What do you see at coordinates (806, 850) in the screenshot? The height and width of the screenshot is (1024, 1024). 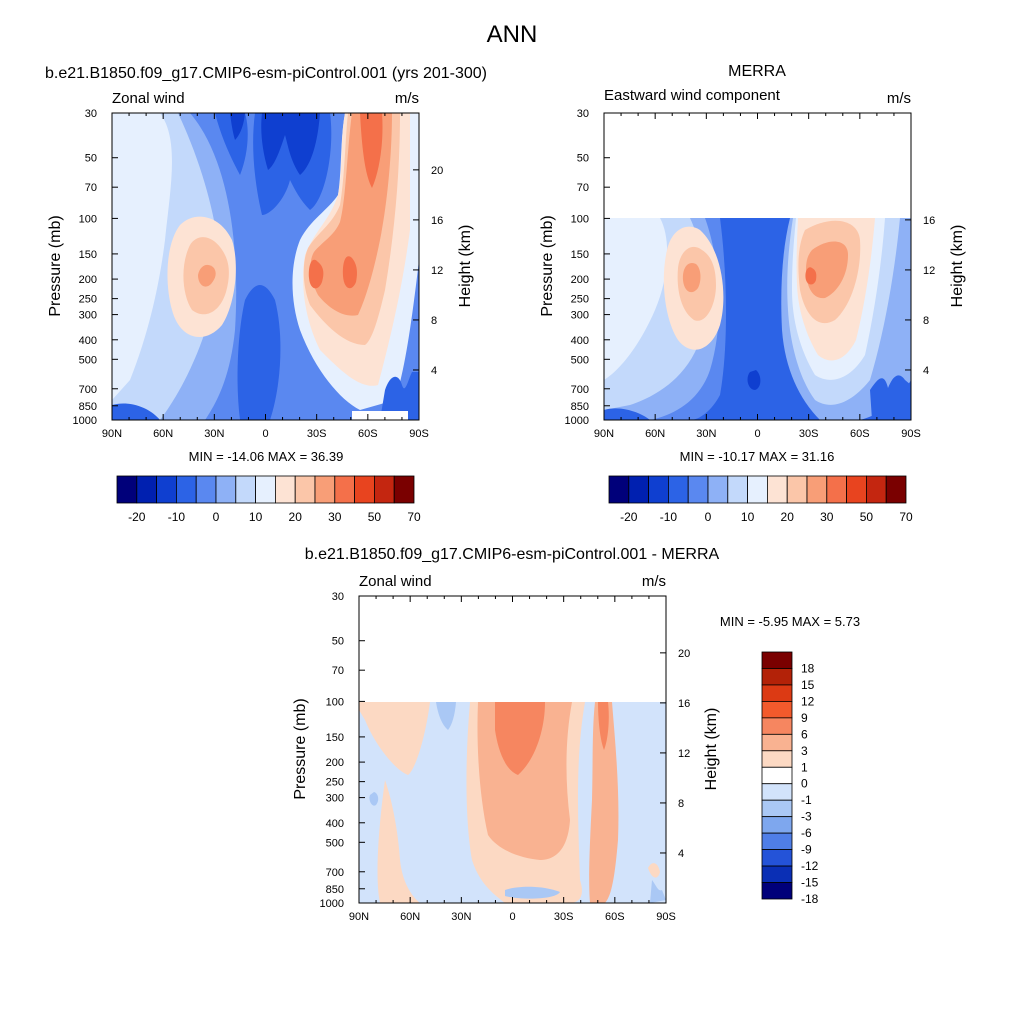 I see `colorbar-label: -9` at bounding box center [806, 850].